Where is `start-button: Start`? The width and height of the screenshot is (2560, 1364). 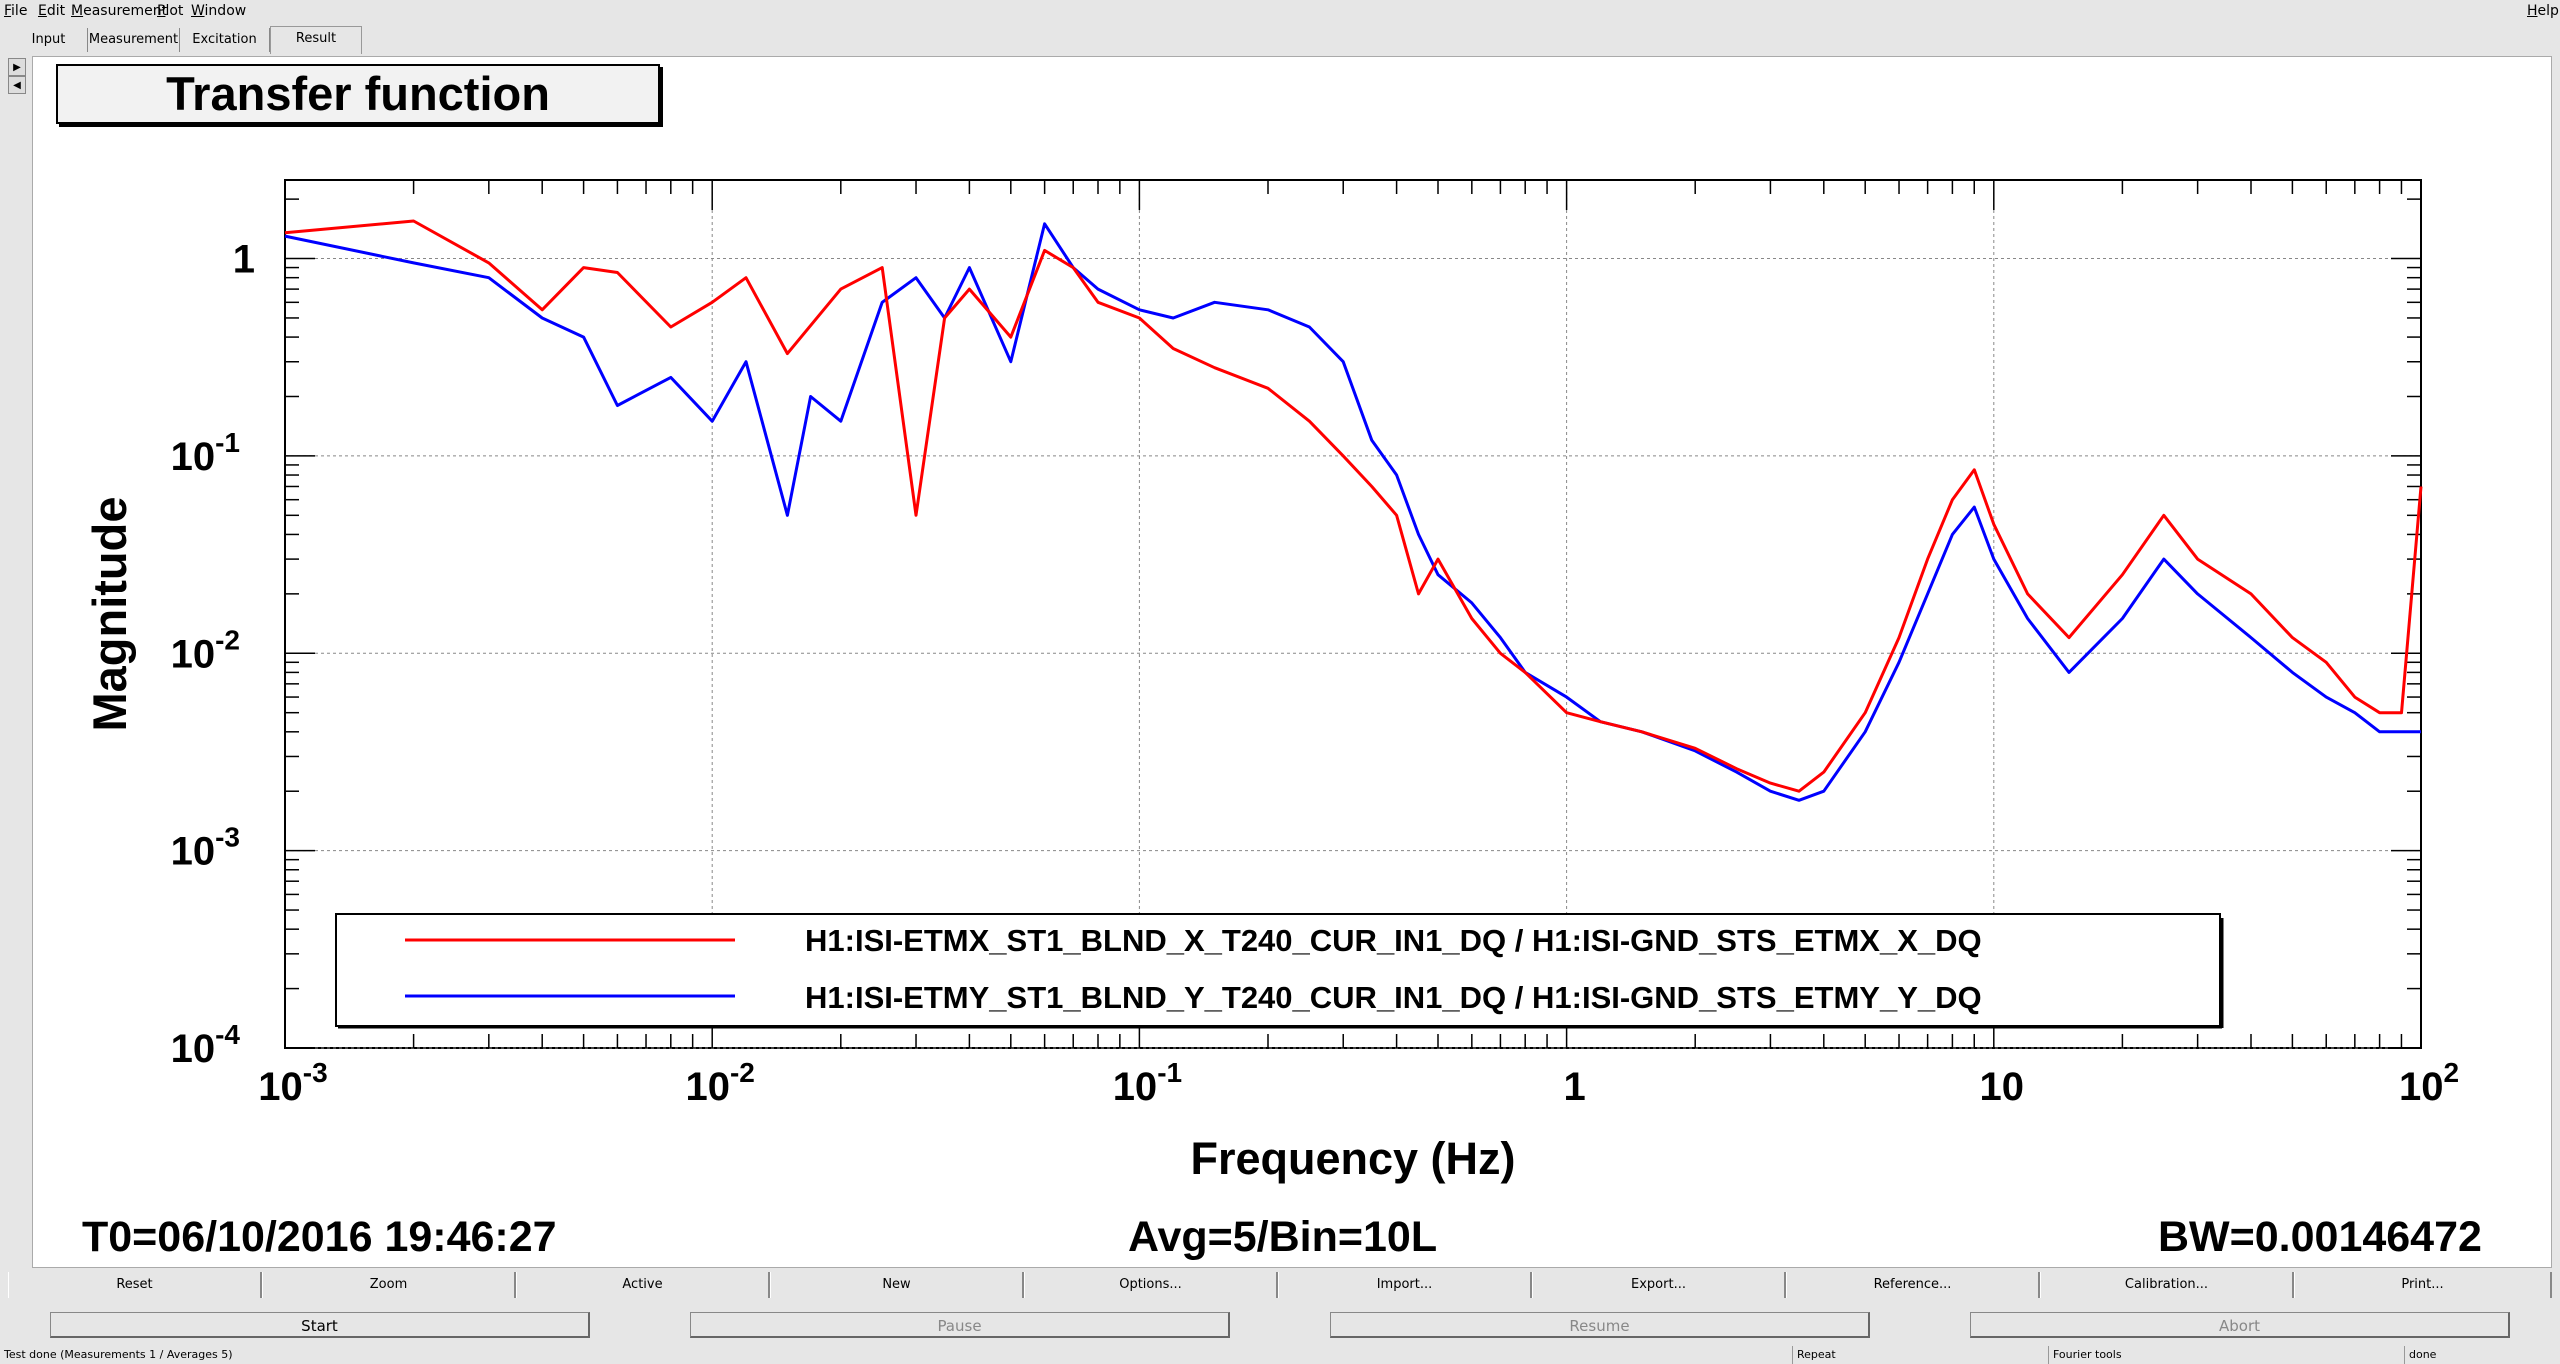
start-button: Start is located at coordinates (320, 1325).